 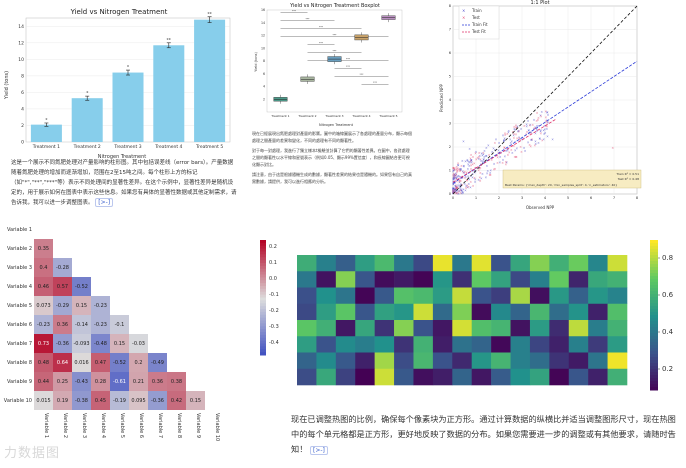 I want to click on correlation-value: 0.19, so click(x=62, y=401).